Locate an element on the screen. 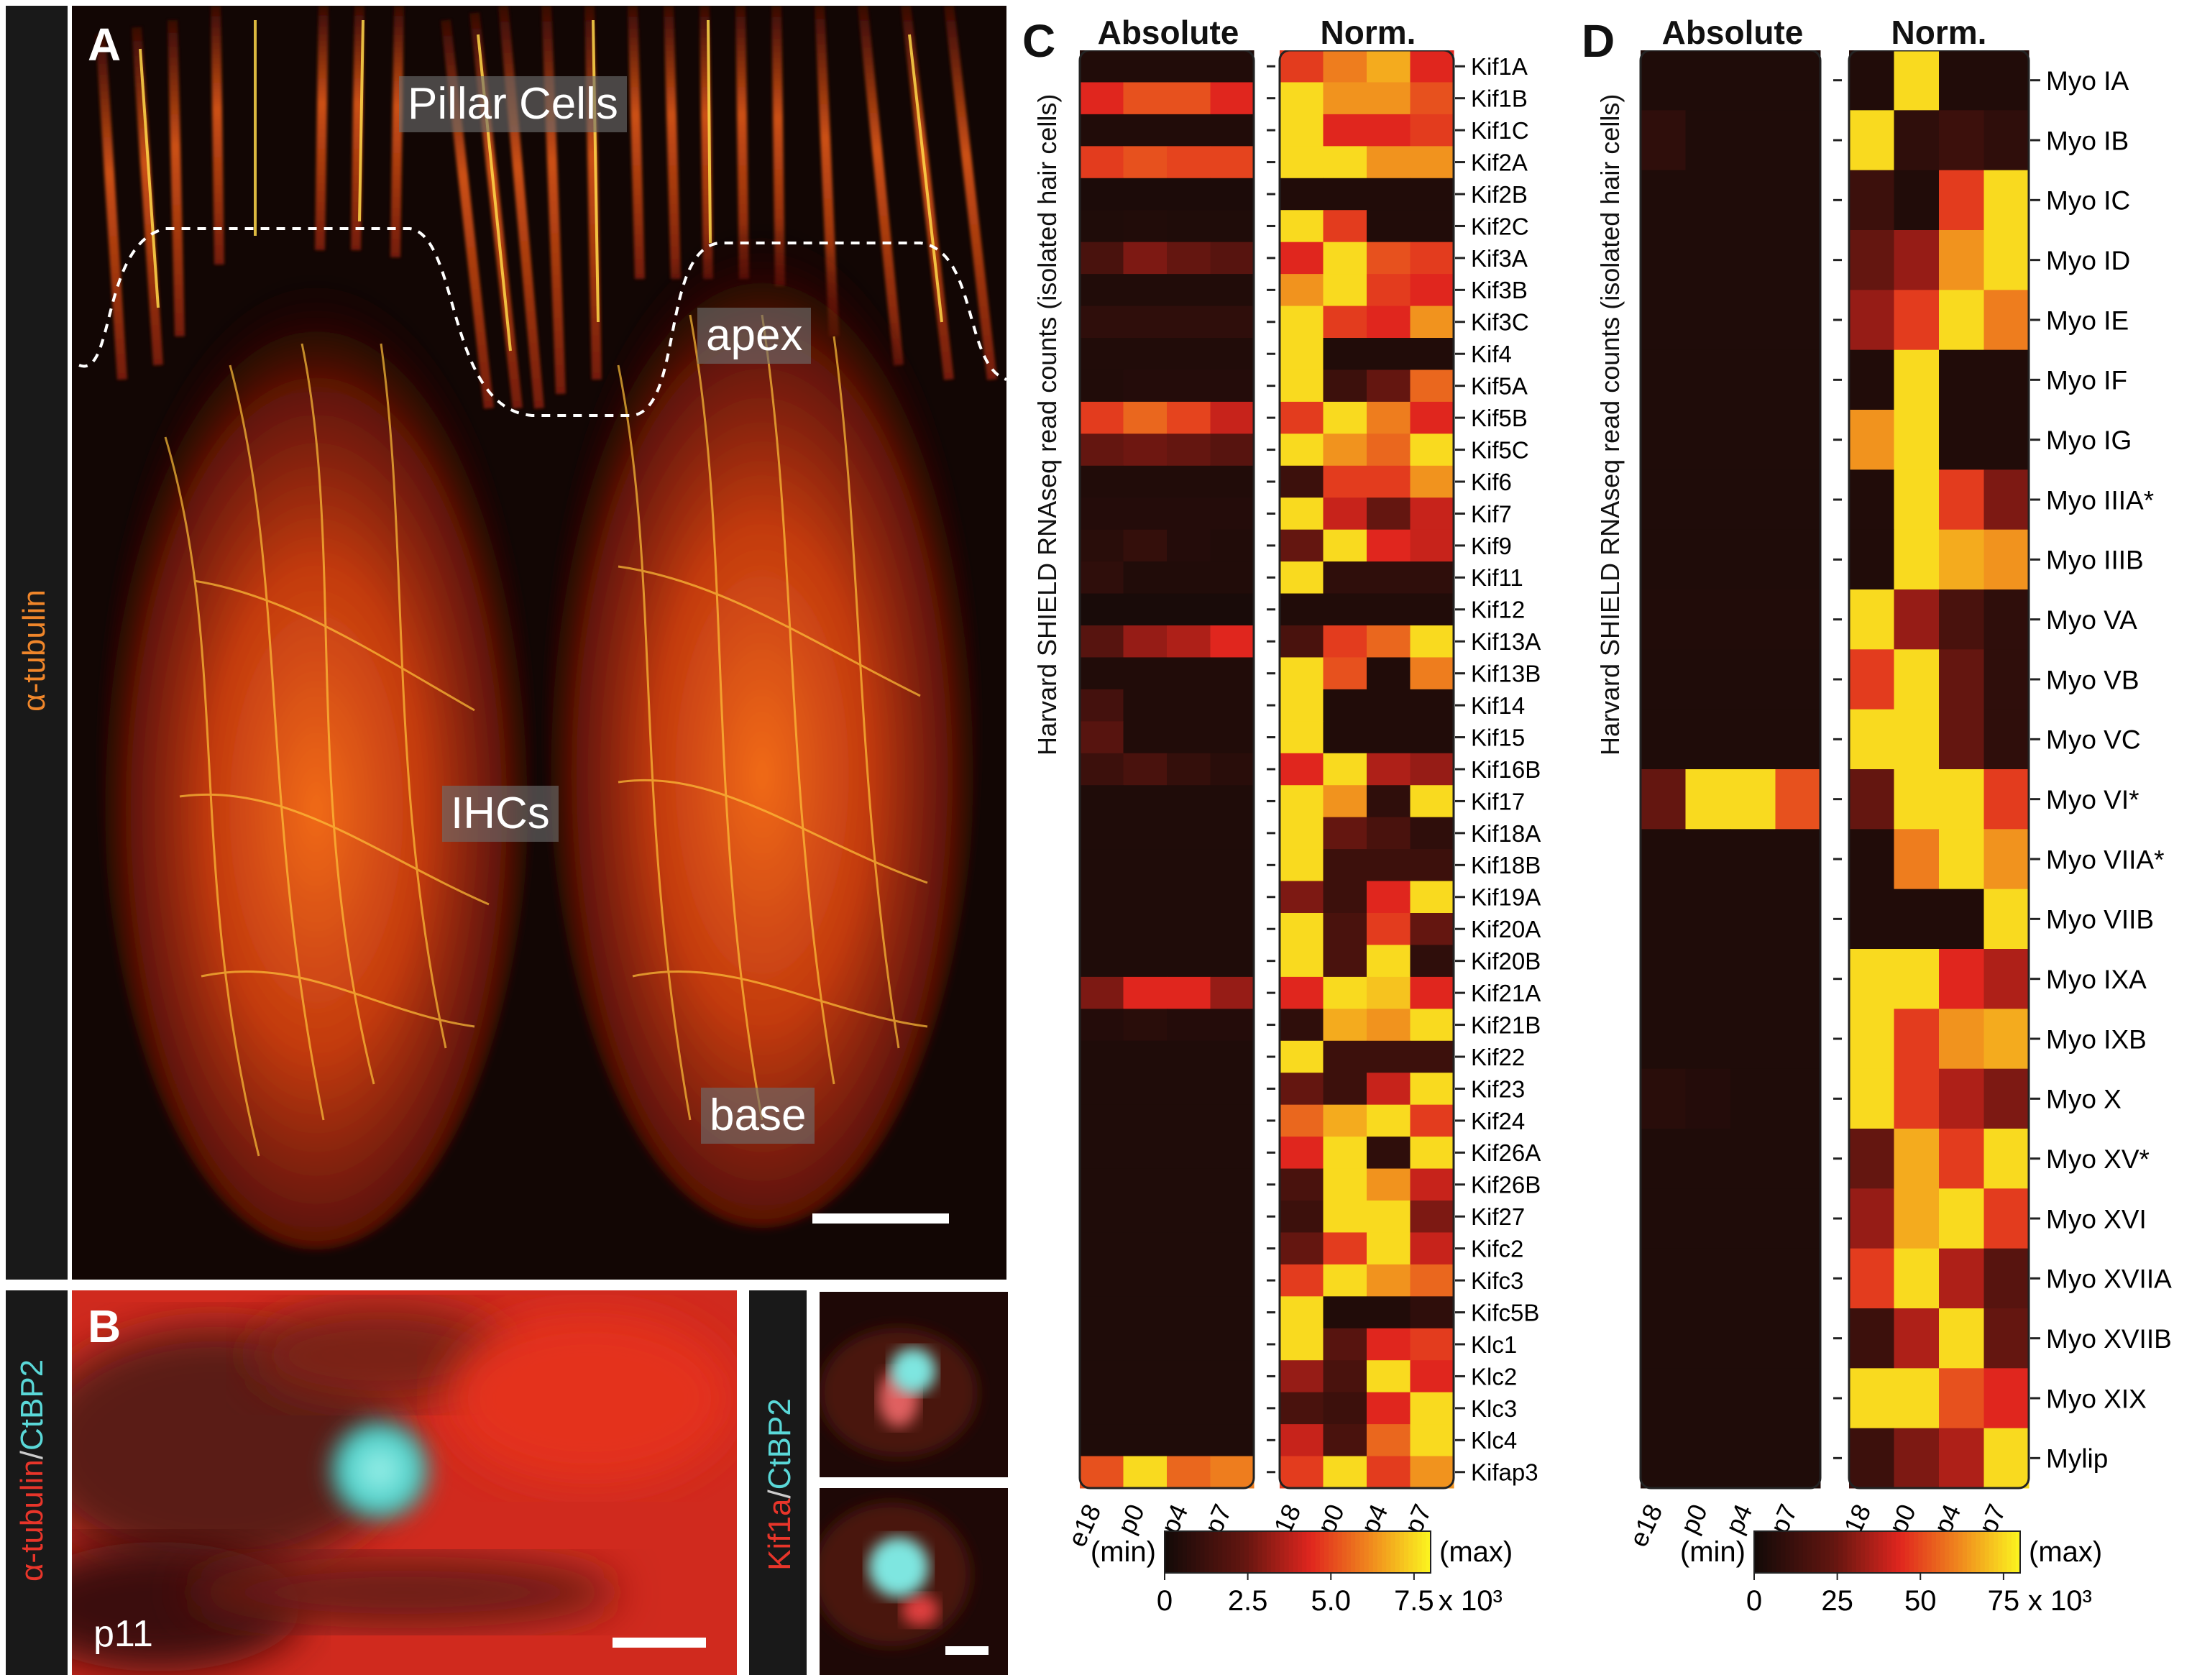  panel-letter-d: D is located at coordinates (1598, 41).